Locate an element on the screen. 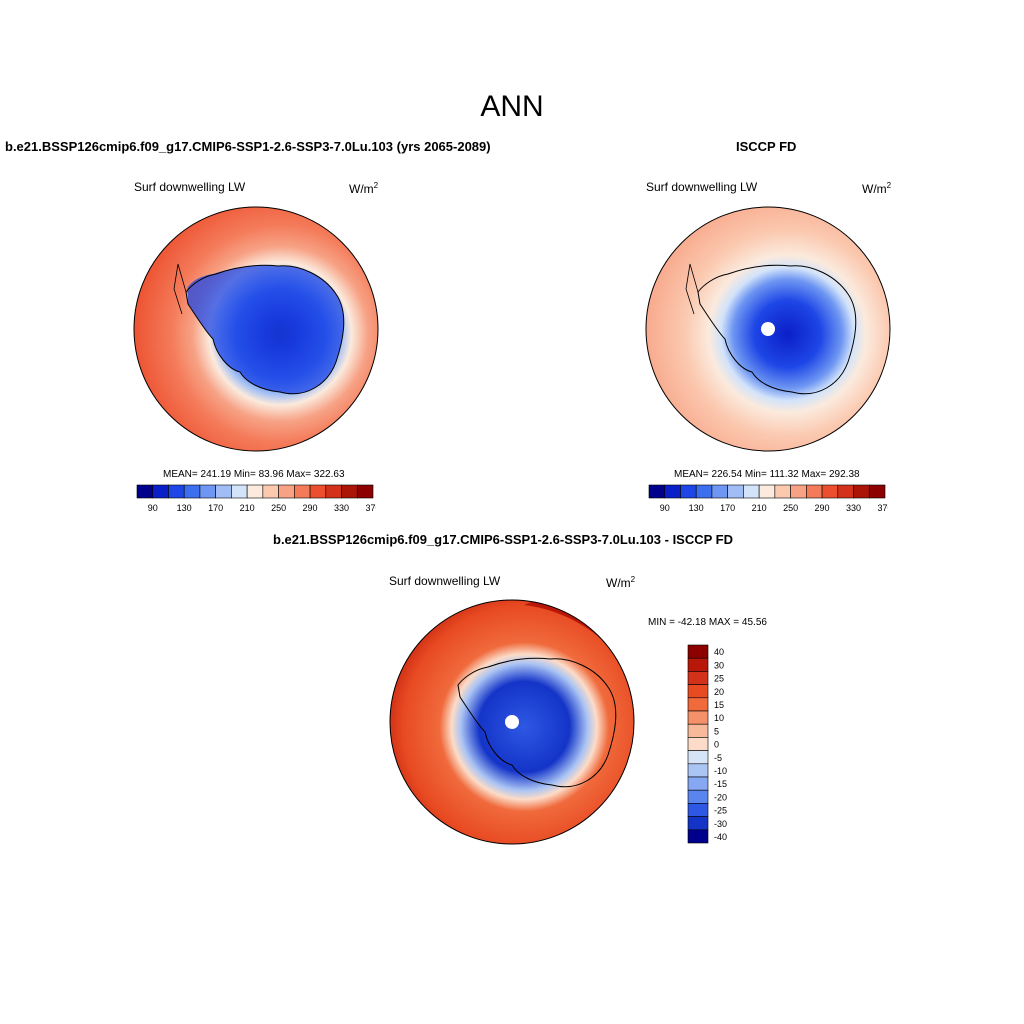  panel-obs-header: ISCCP FD is located at coordinates (766, 146).